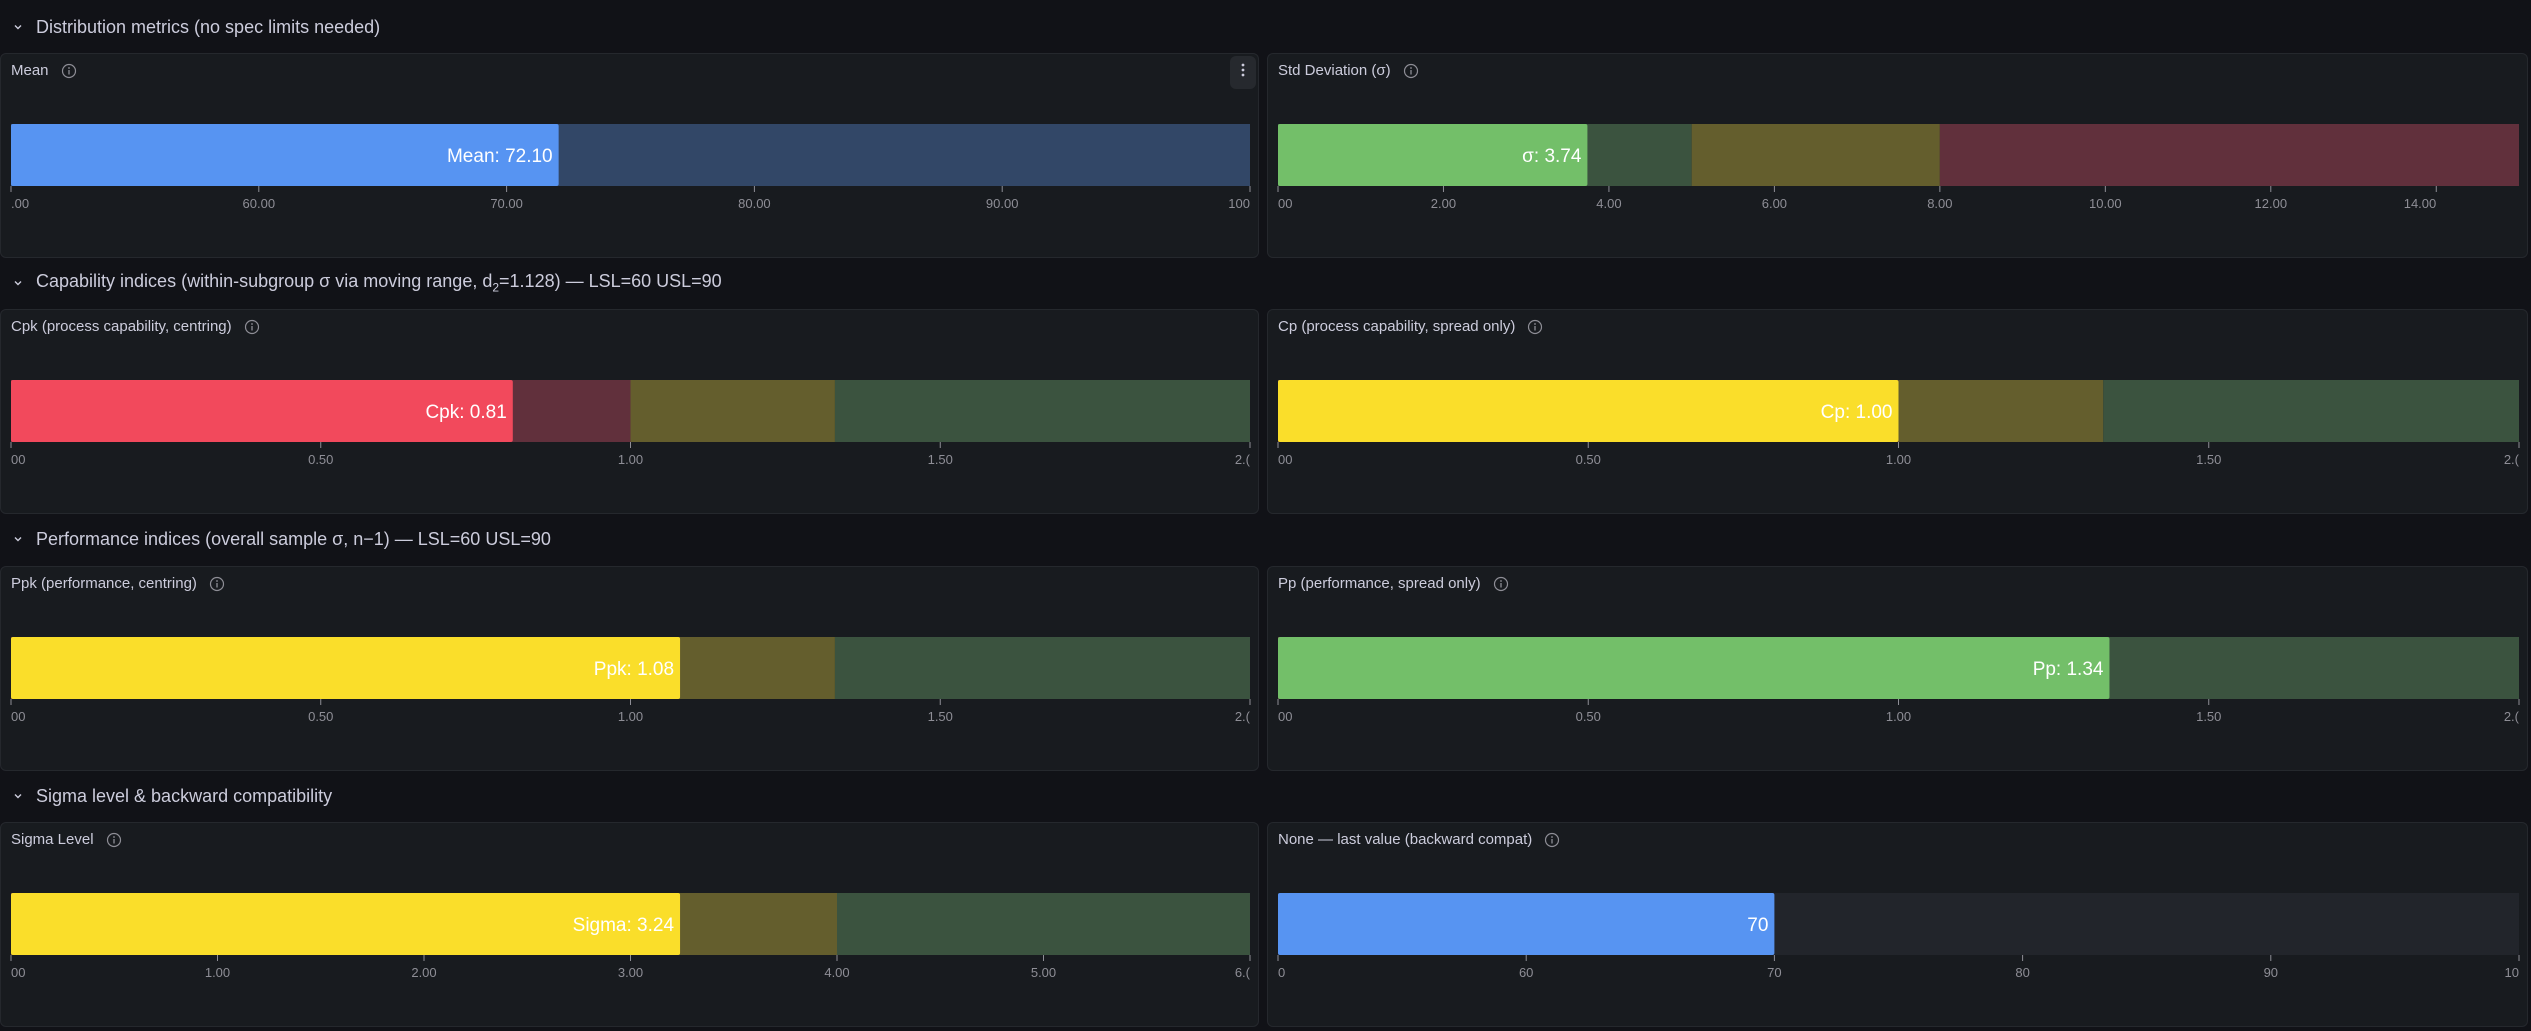  I want to click on row-title-post: =1.128) — LSL=60 USL=90, so click(610, 281).